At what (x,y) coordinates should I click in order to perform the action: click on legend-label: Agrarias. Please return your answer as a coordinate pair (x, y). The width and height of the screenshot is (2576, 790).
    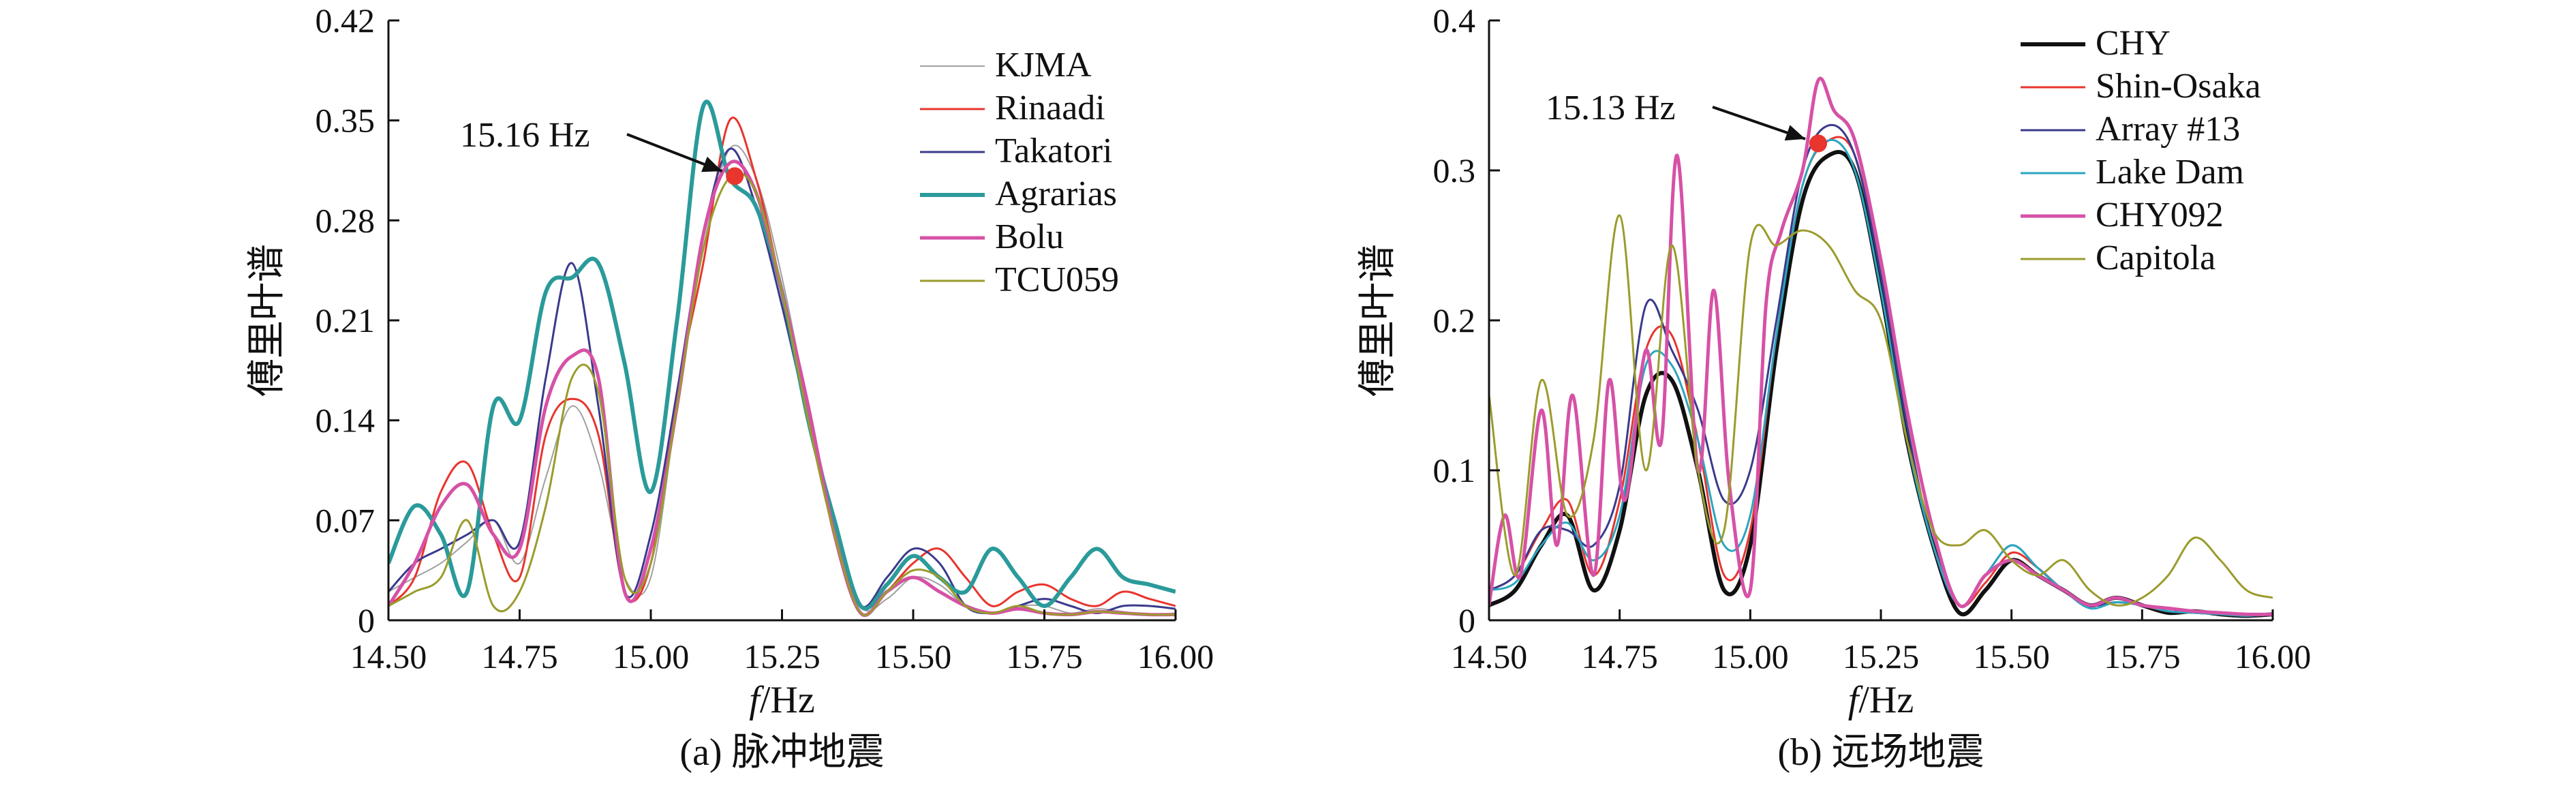
    Looking at the image, I should click on (1056, 193).